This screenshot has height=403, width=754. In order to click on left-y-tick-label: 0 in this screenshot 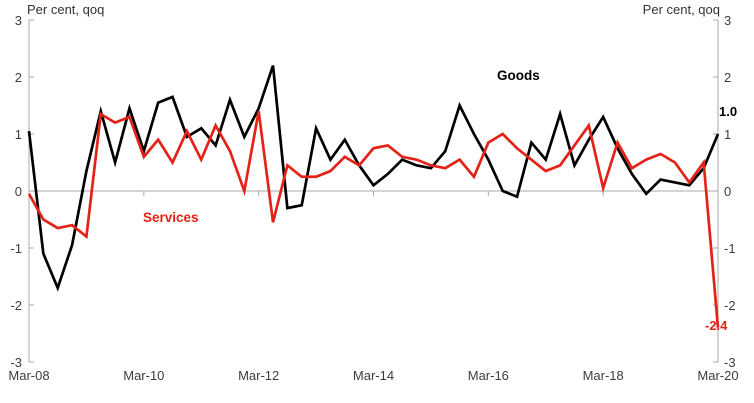, I will do `click(18, 191)`.